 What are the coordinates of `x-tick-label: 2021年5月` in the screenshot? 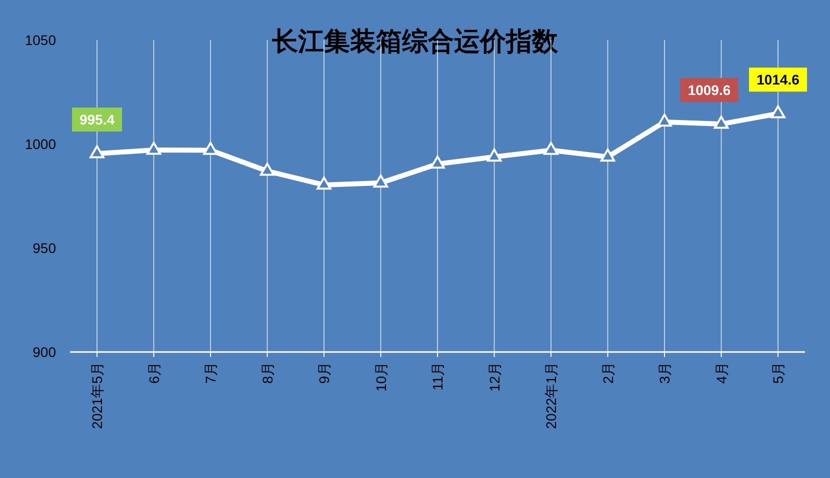 It's located at (97, 395).